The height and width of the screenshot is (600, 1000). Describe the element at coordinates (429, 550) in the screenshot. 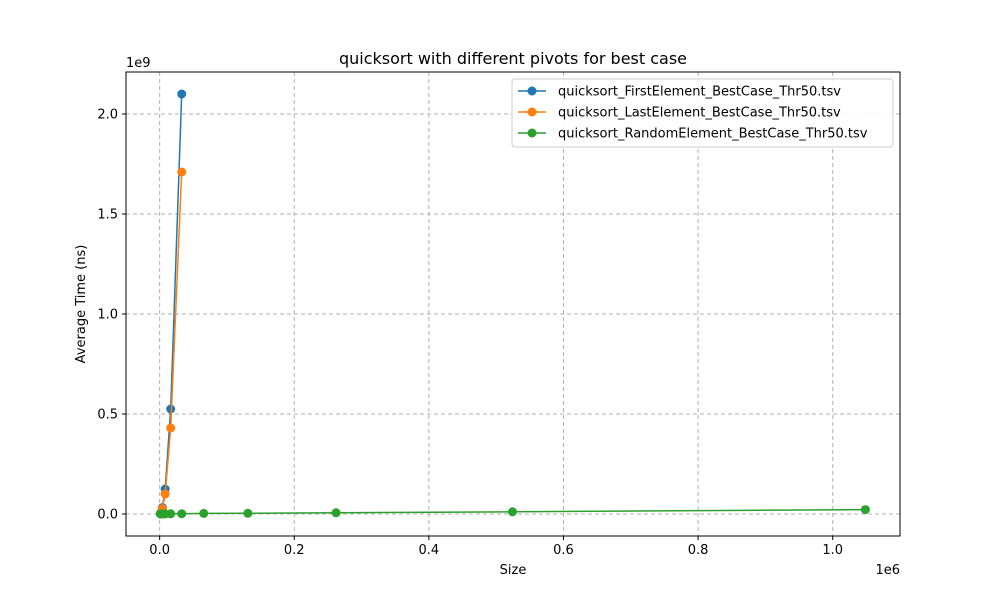

I see `x-tick-label: 0.4` at that location.